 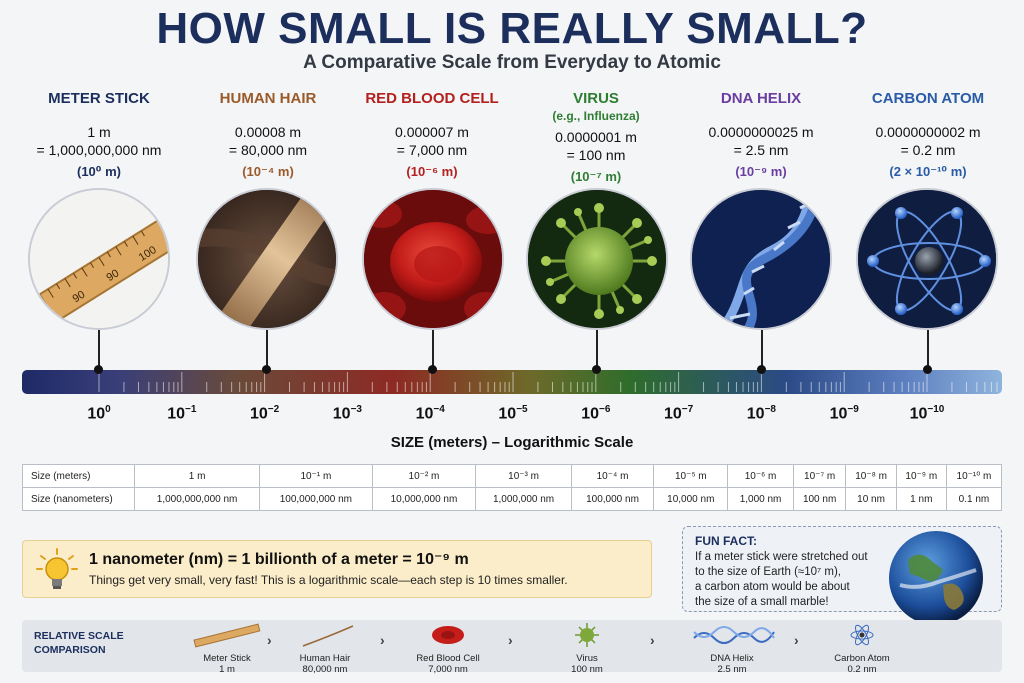 What do you see at coordinates (819, 499) in the screenshot?
I see `table-cell: 100 nm` at bounding box center [819, 499].